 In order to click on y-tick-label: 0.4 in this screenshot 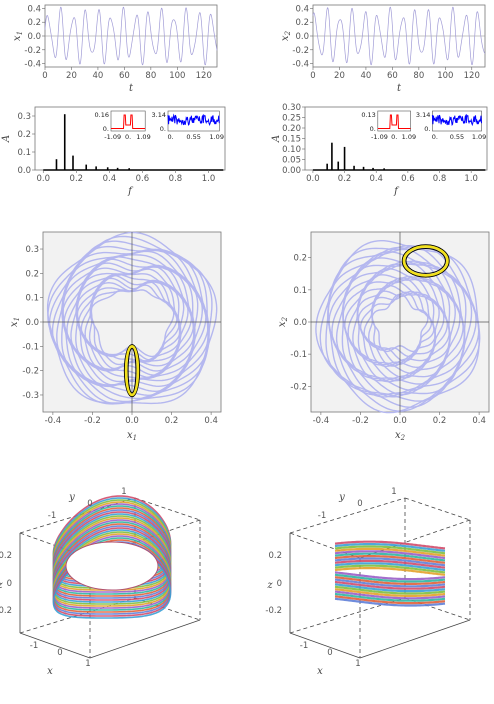, I will do `click(302, 9)`.